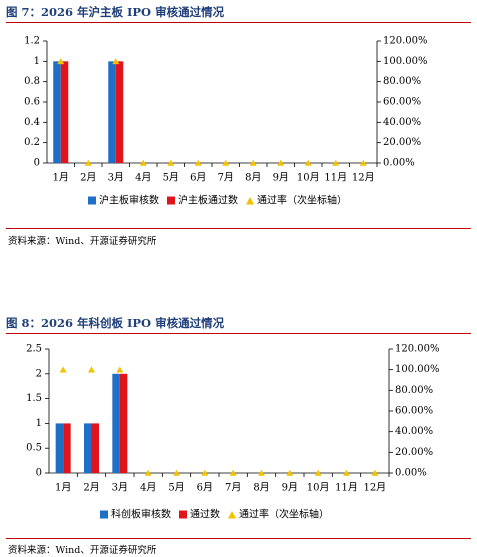 Image resolution: width=477 pixels, height=557 pixels. What do you see at coordinates (238, 228) in the screenshot?
I see `figure-7-source-rule` at bounding box center [238, 228].